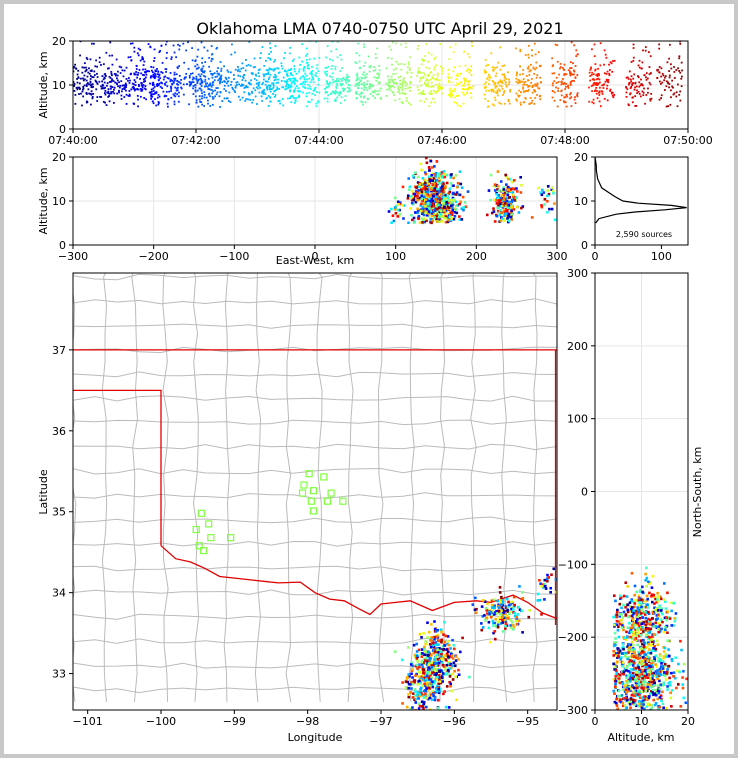 The width and height of the screenshot is (738, 758). Describe the element at coordinates (315, 398) in the screenshot. I see `county-line` at that location.